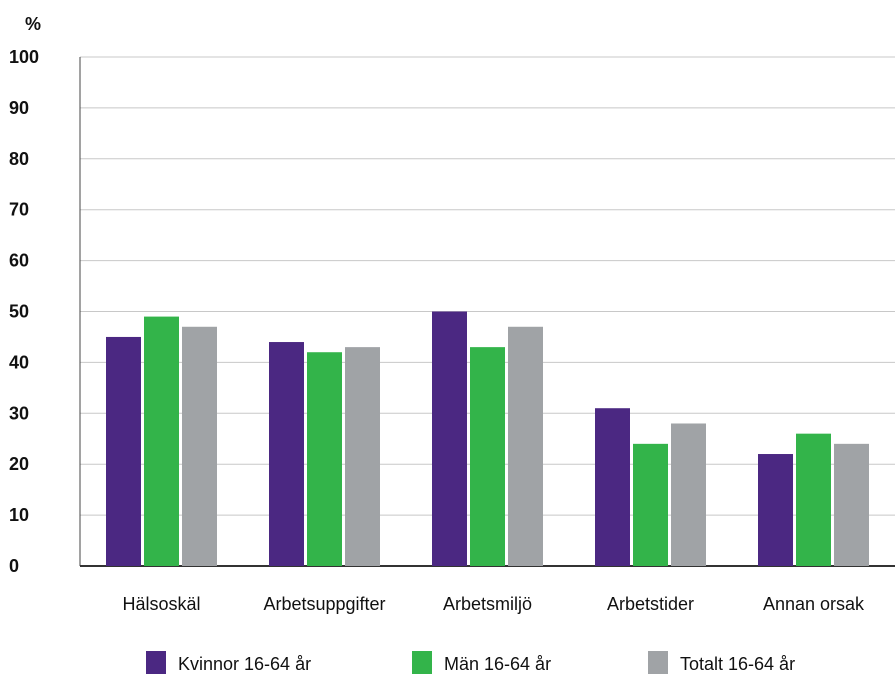  Describe the element at coordinates (19, 210) in the screenshot. I see `y-tick-label: 70` at that location.